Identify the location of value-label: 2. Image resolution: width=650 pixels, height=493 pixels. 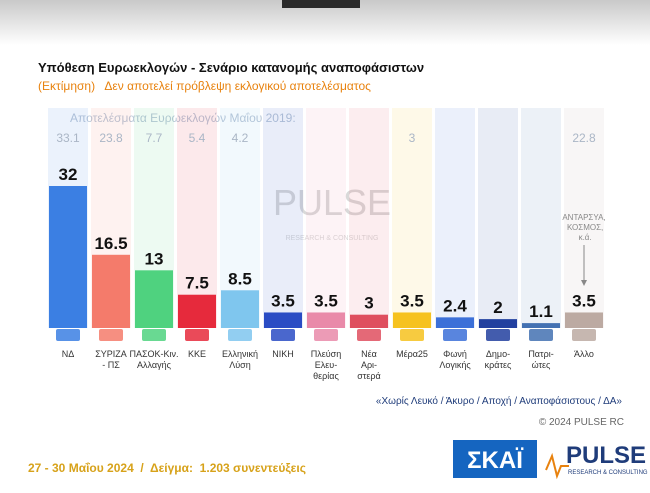
(497, 307).